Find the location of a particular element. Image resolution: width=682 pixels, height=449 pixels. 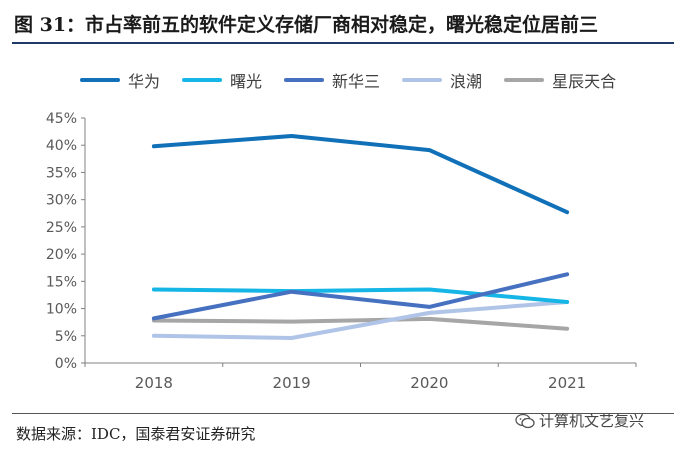

y-tick-label: 25% is located at coordinates (61, 228).